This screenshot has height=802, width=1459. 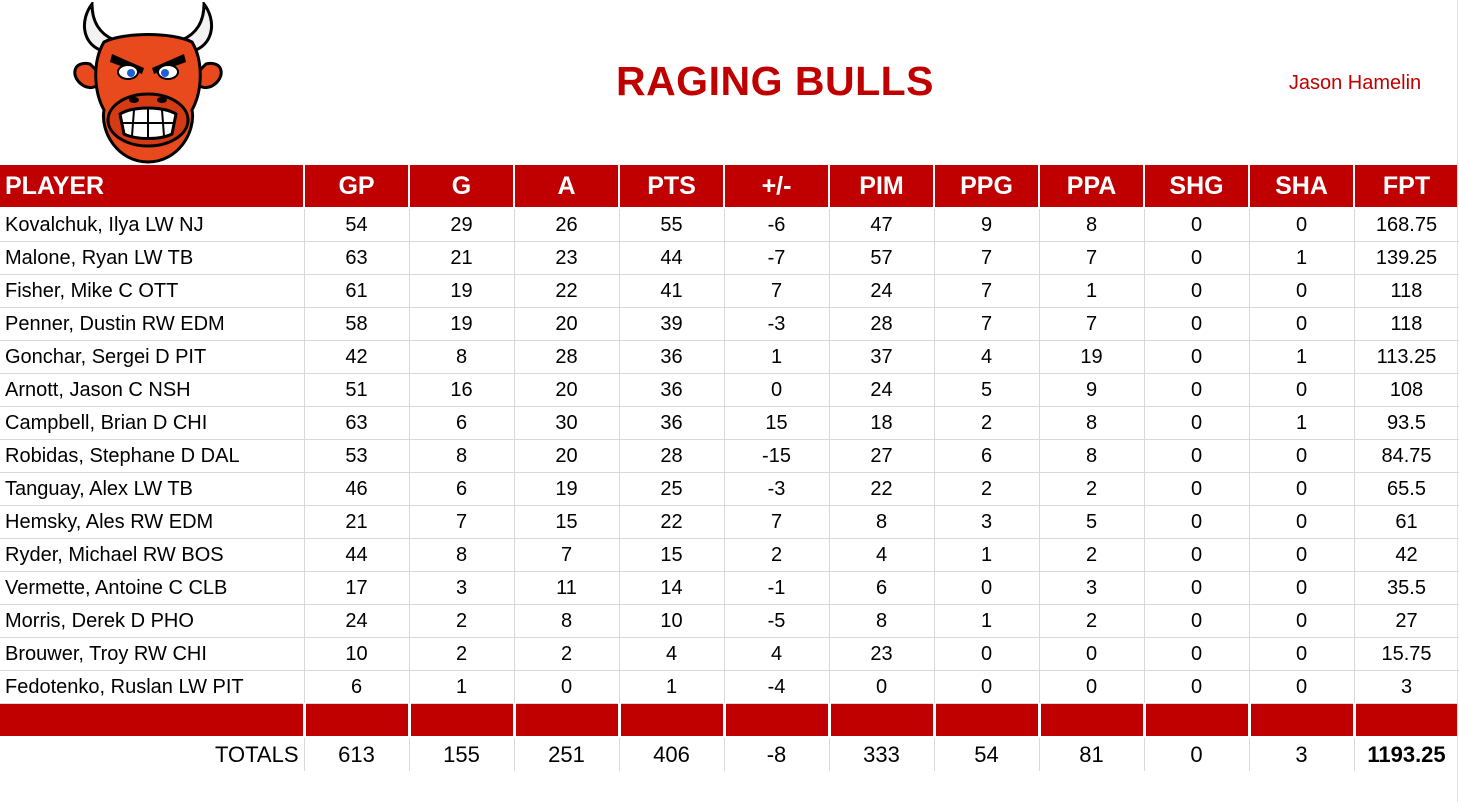 I want to click on stat-cell: 14, so click(x=672, y=588).